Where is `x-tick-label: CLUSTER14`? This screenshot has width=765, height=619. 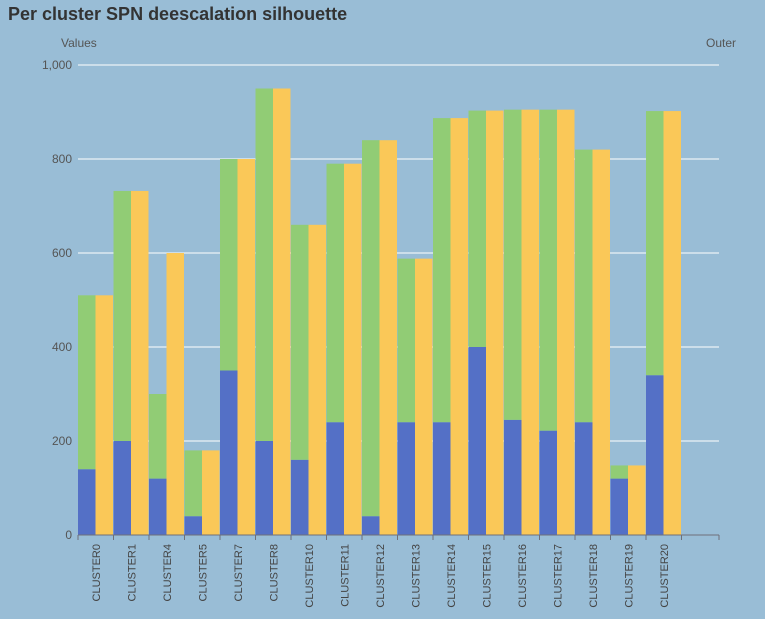
x-tick-label: CLUSTER14 is located at coordinates (452, 576).